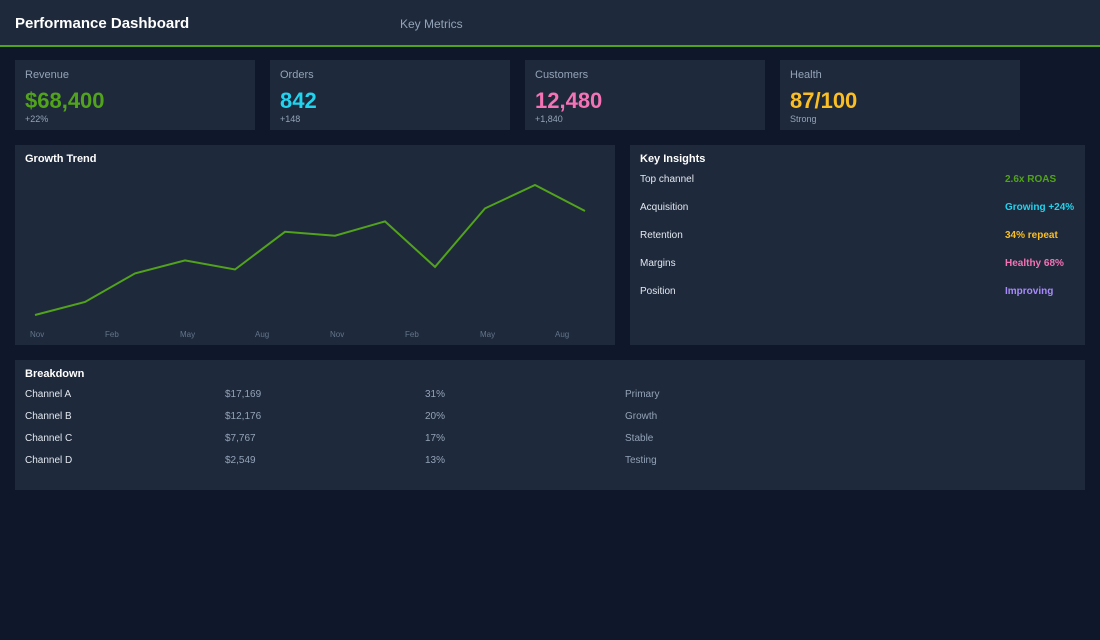 The height and width of the screenshot is (640, 1100). I want to click on channel-revenue: $12,176, so click(243, 416).